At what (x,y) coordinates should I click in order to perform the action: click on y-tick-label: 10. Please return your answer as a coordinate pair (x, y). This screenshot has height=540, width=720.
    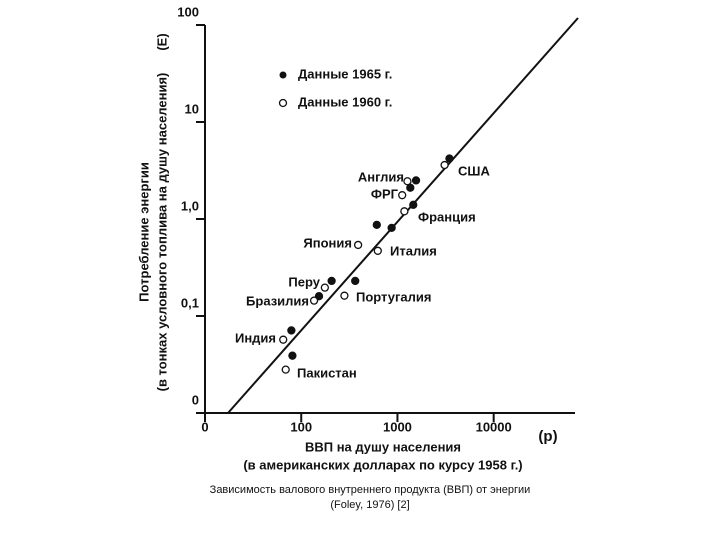
    Looking at the image, I should click on (192, 108).